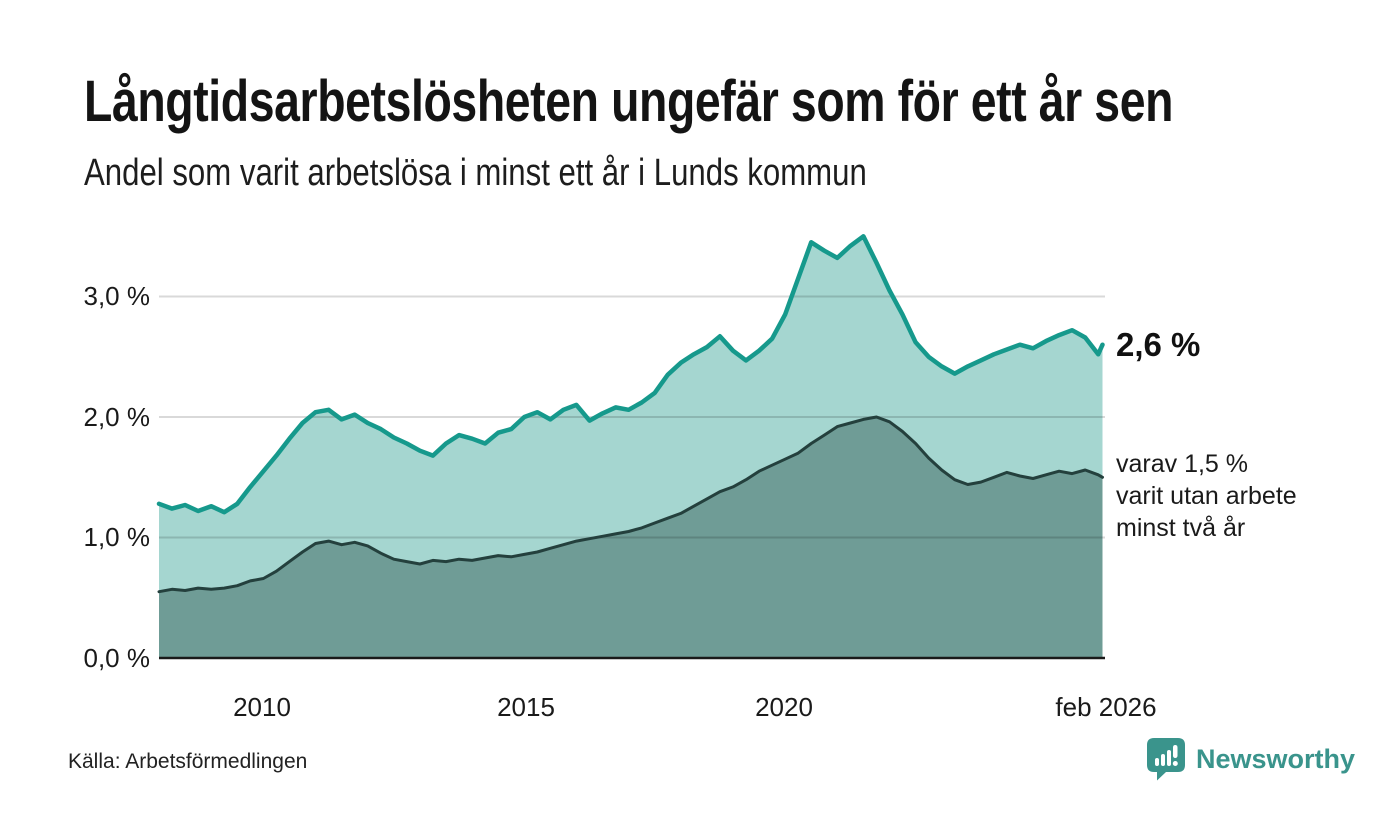 The width and height of the screenshot is (1400, 840). What do you see at coordinates (117, 537) in the screenshot?
I see `y-axis-tick-1: 1,0 %` at bounding box center [117, 537].